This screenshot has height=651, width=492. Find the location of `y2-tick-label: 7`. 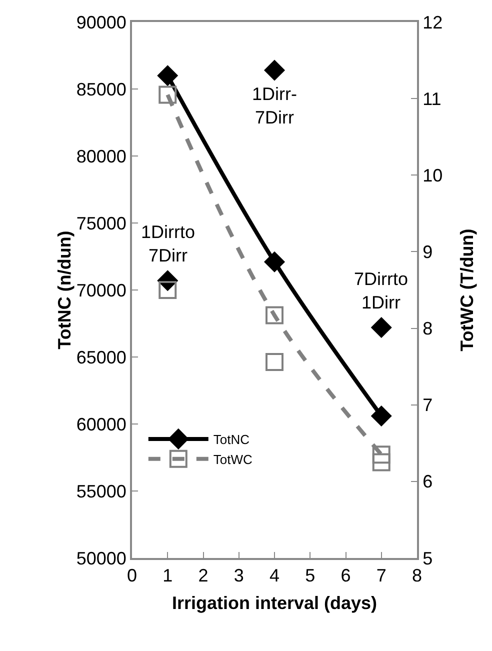

y2-tick-label: 7 is located at coordinates (427, 405).